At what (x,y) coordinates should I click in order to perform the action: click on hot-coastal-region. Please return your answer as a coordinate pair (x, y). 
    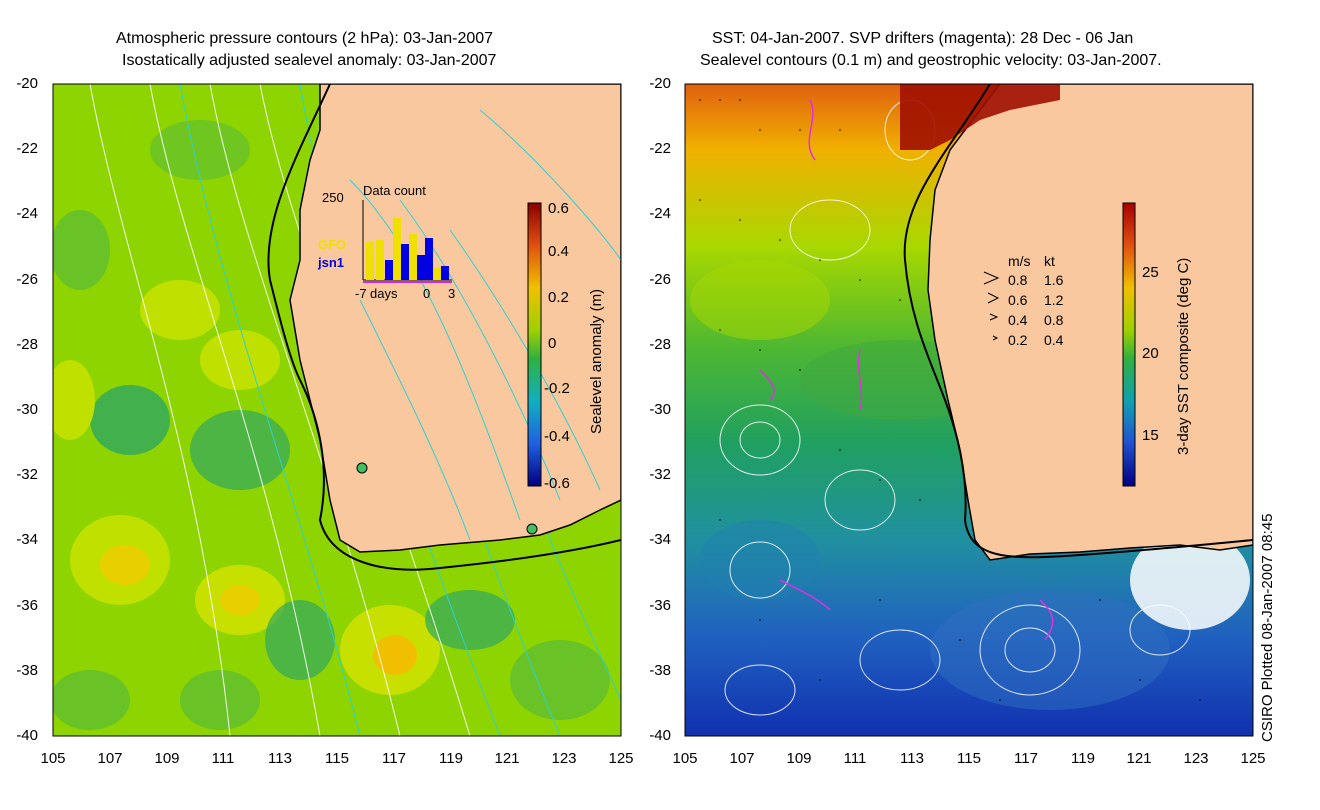
    Looking at the image, I should click on (980, 117).